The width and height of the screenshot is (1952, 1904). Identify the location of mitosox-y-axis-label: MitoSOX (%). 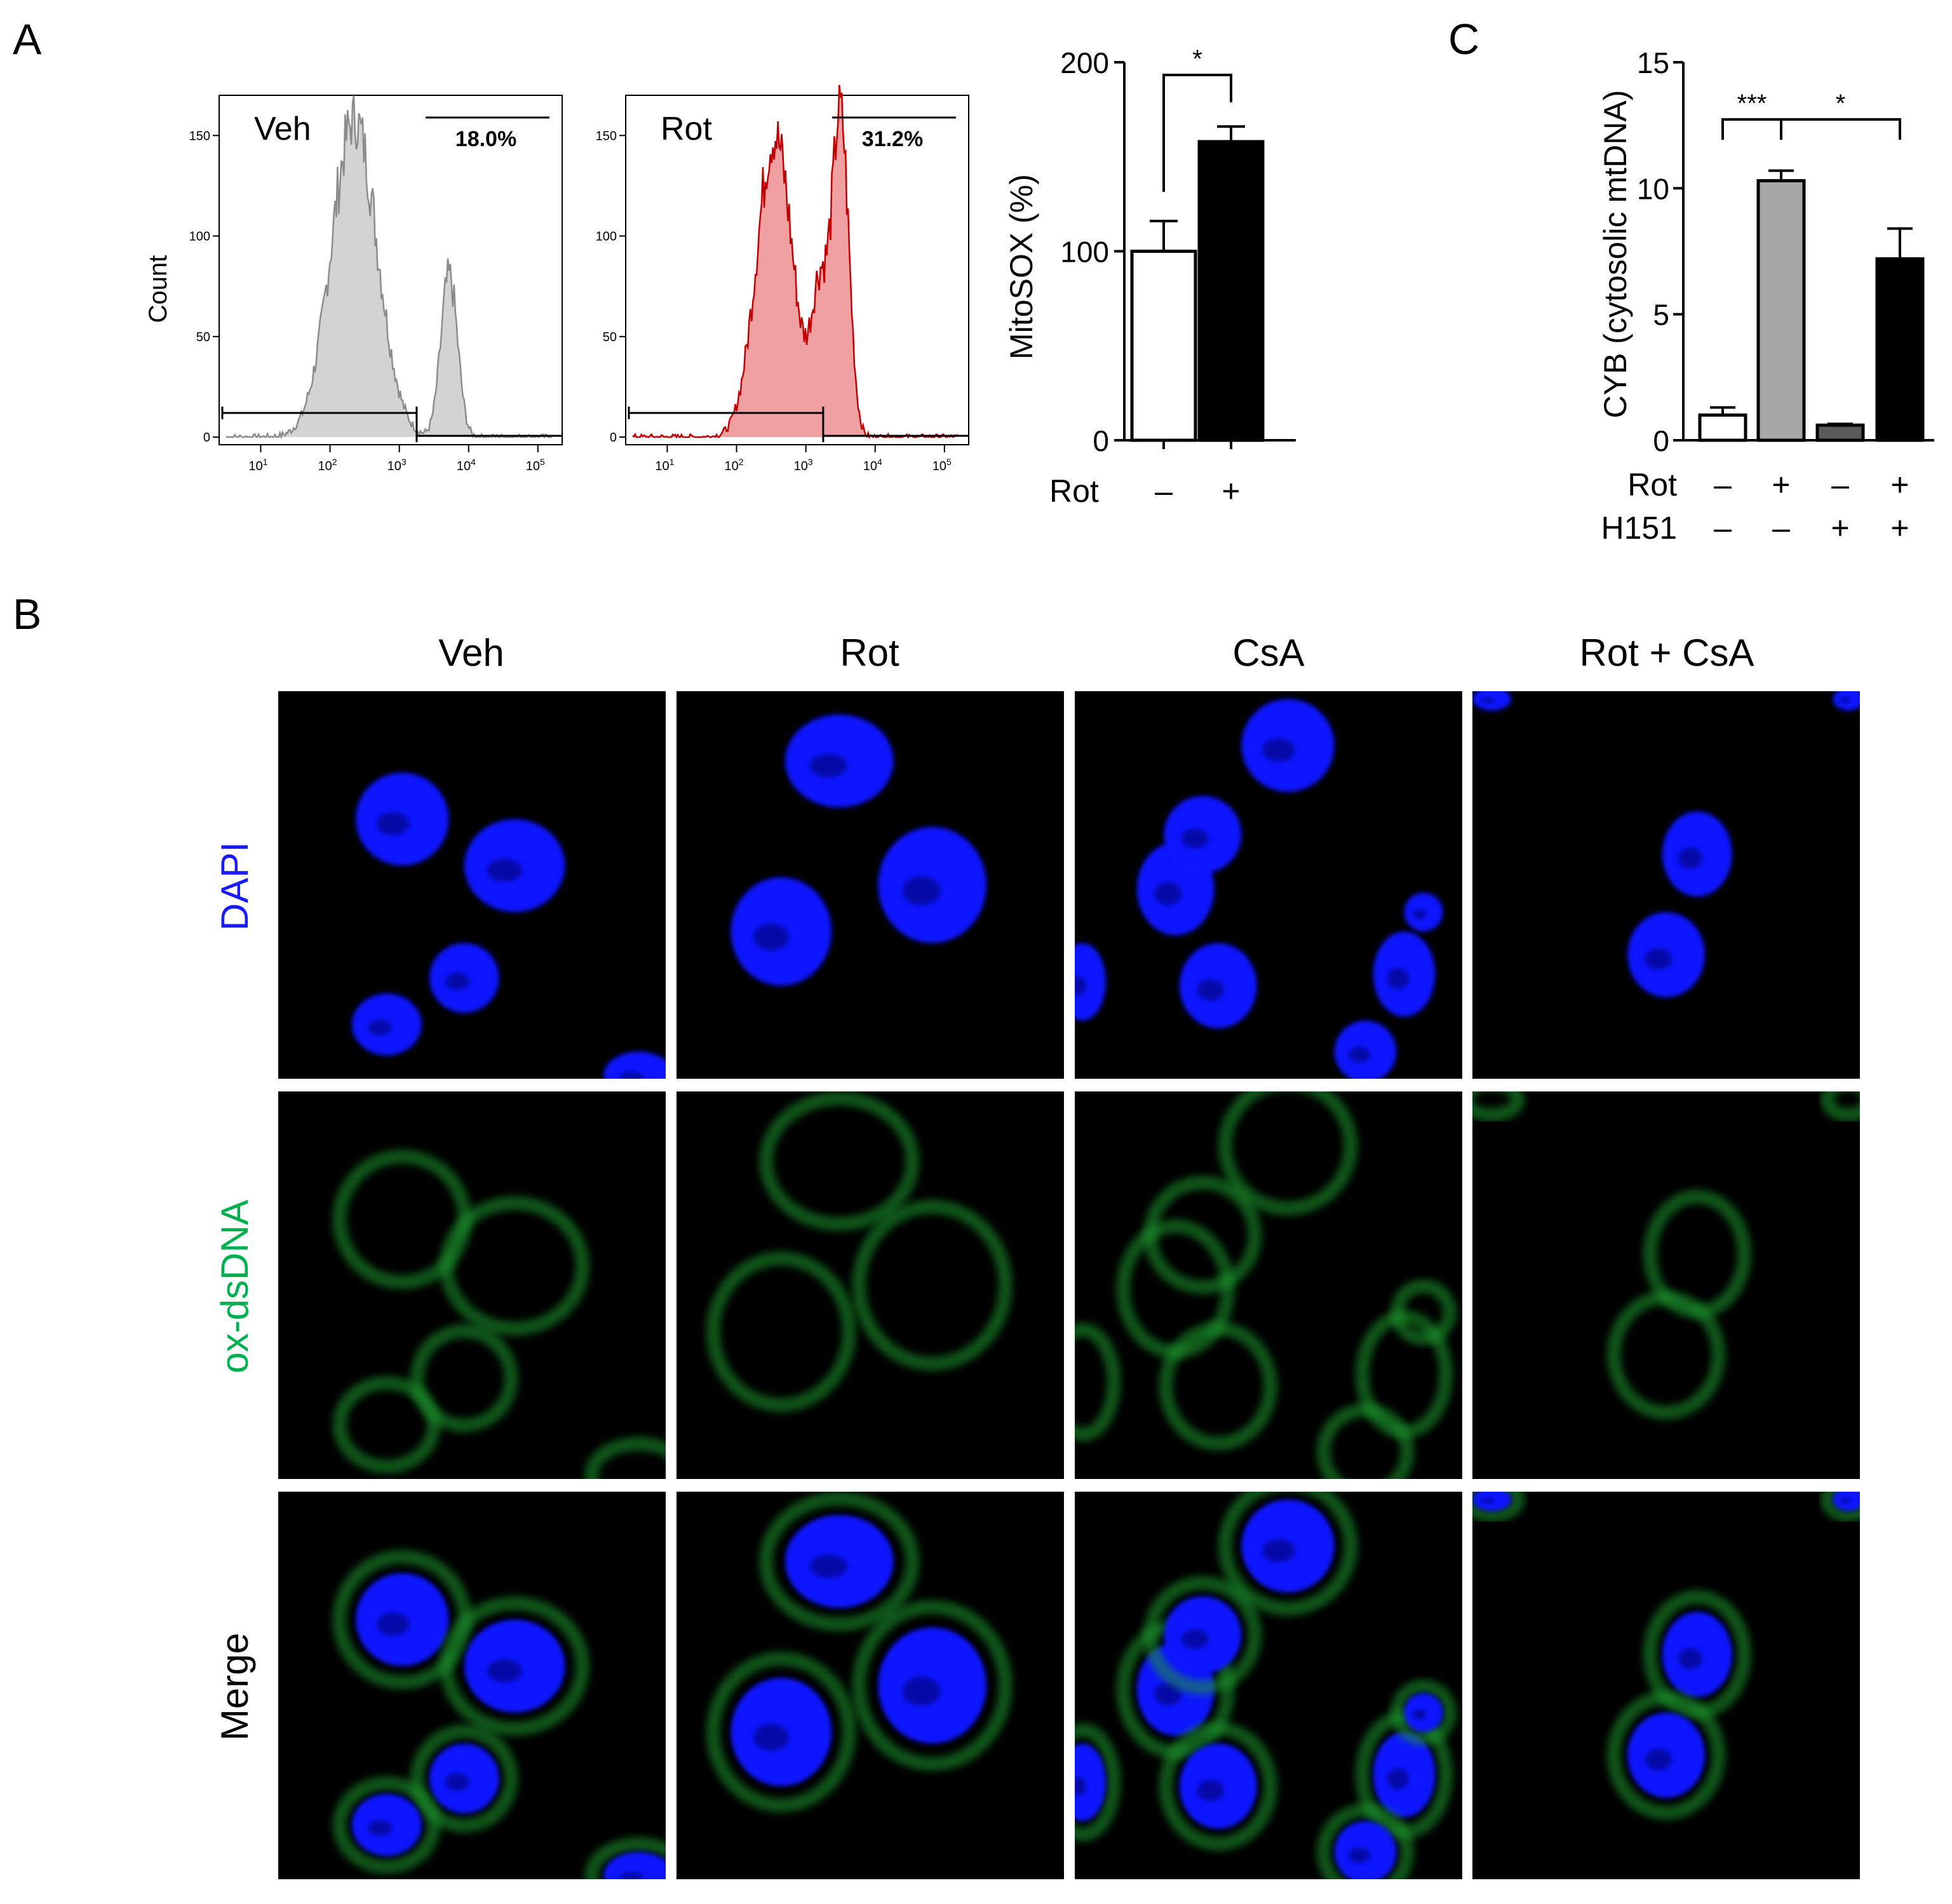
(1021, 267).